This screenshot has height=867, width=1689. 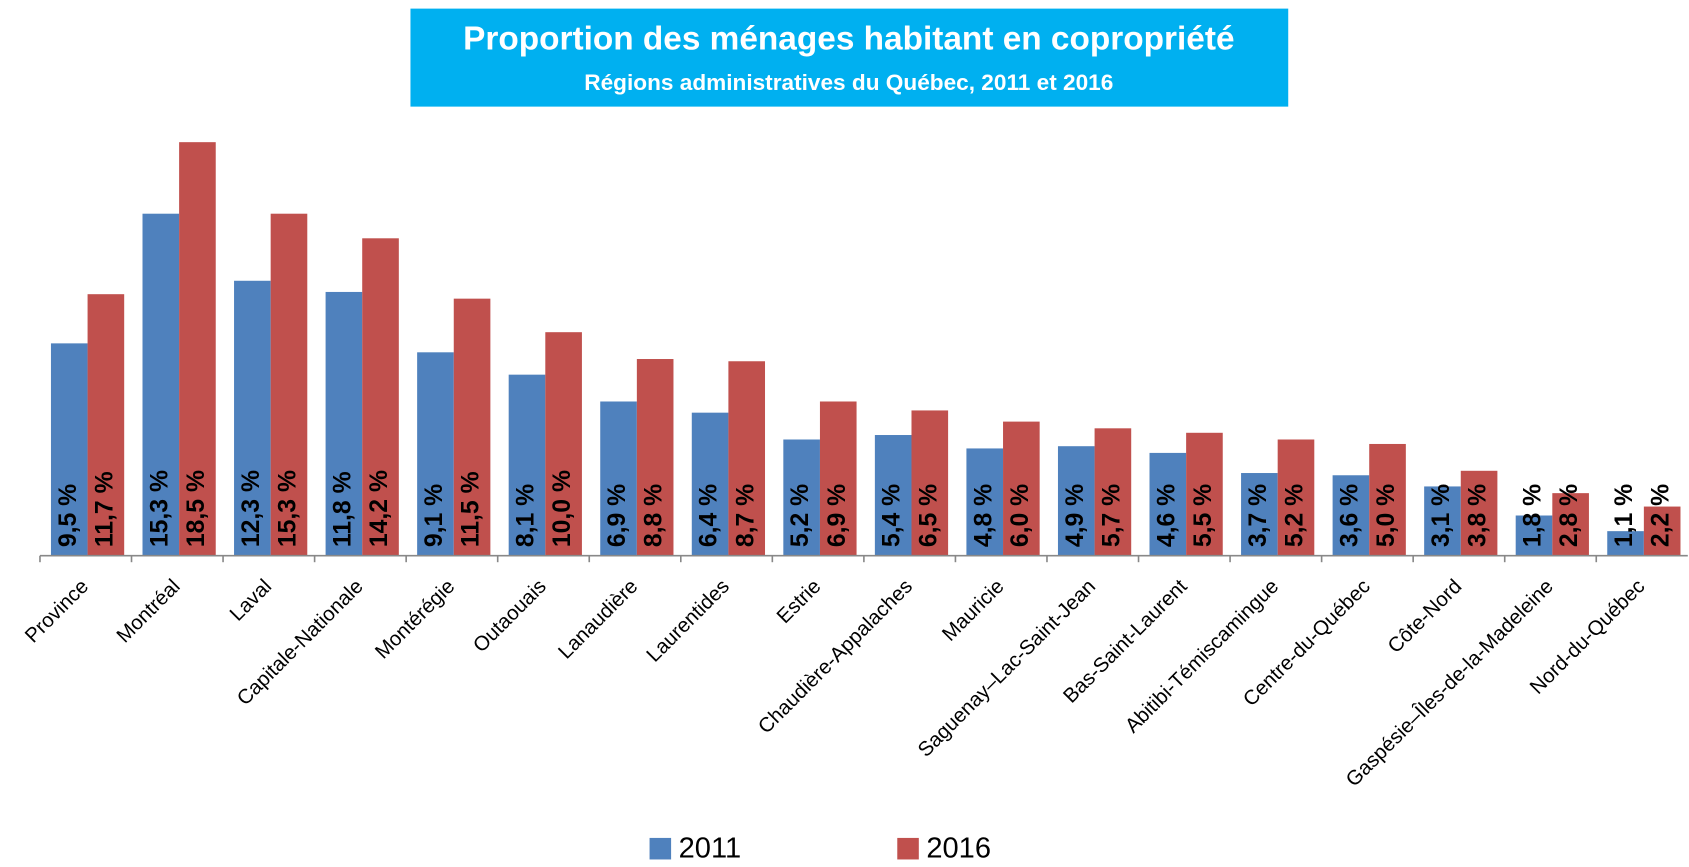 I want to click on x-tick-label: Côte-Nord, so click(x=1424, y=616).